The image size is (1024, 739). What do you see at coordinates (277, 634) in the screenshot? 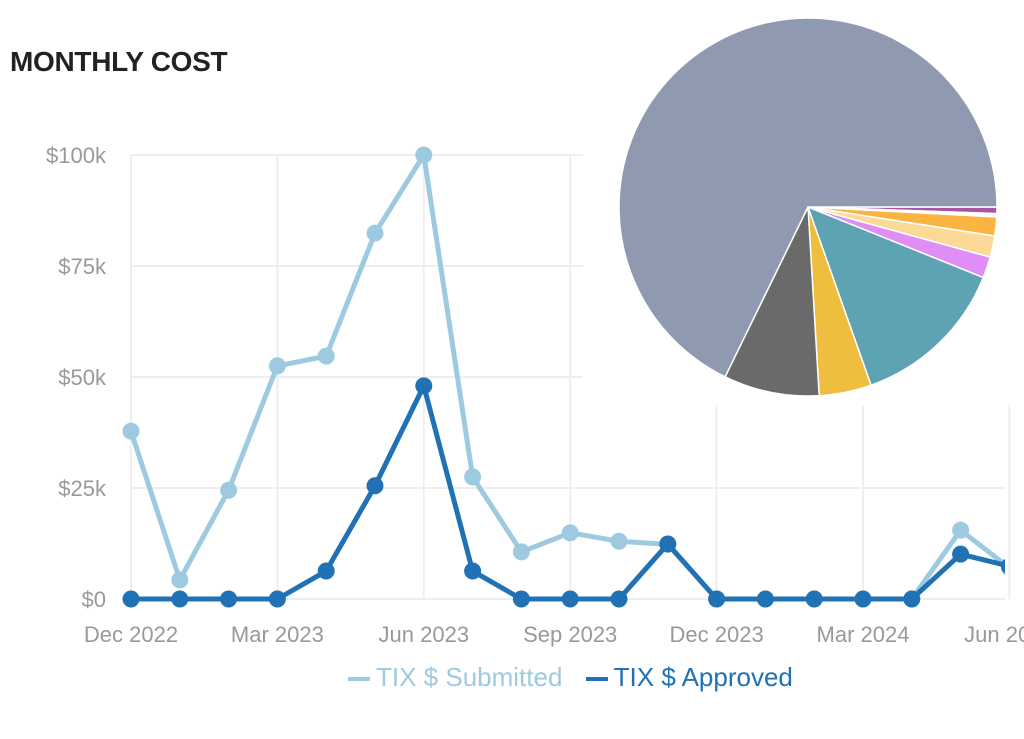
I see `x-tick-label: Mar 2023` at bounding box center [277, 634].